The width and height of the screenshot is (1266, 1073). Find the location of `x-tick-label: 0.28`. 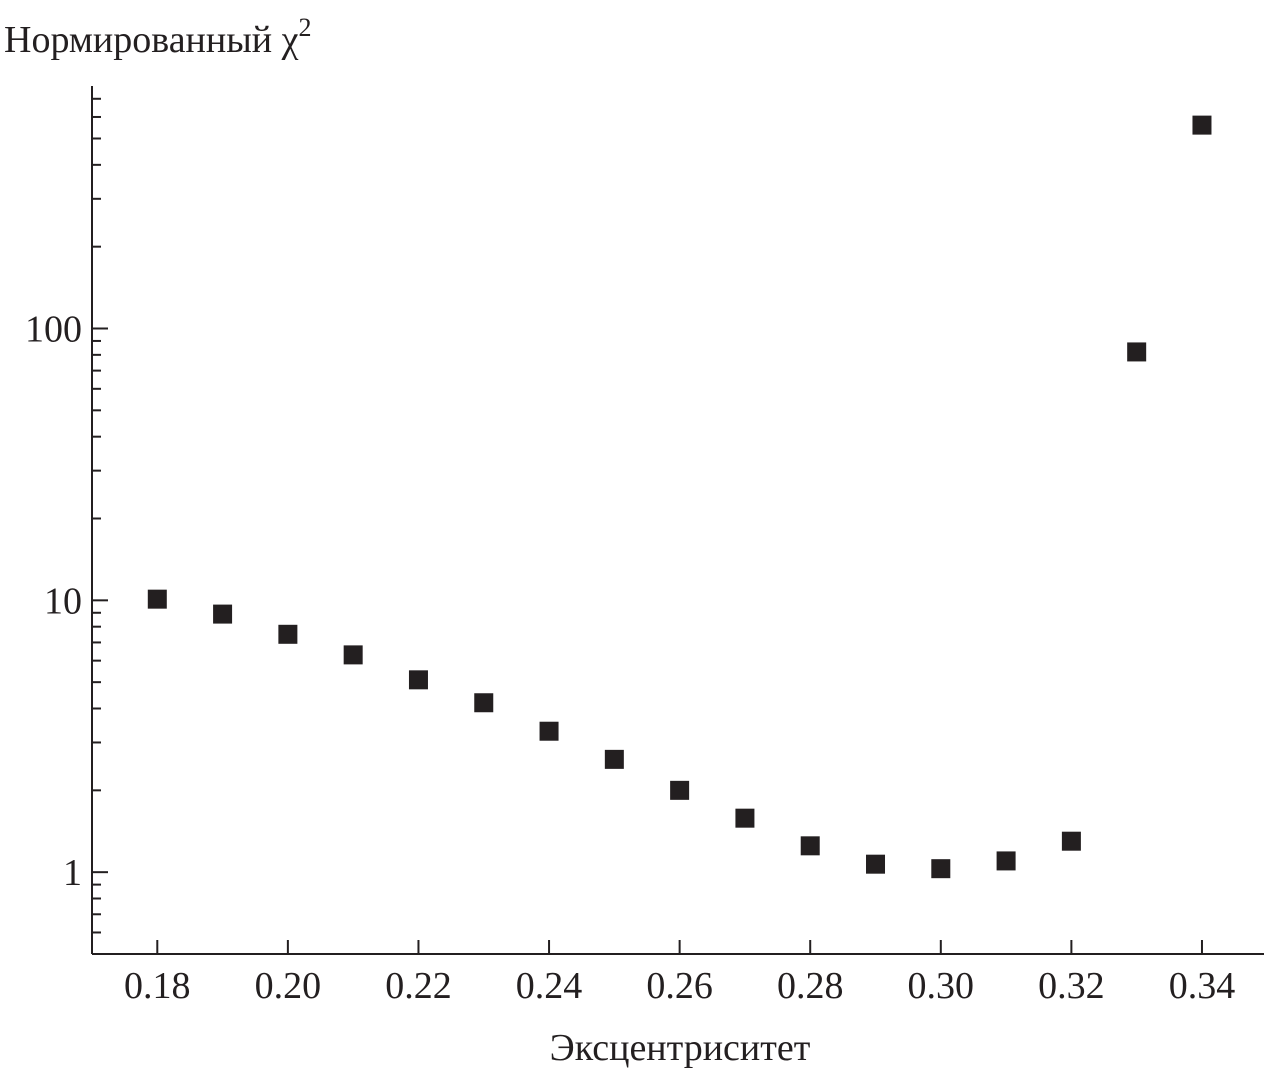

x-tick-label: 0.28 is located at coordinates (810, 986).